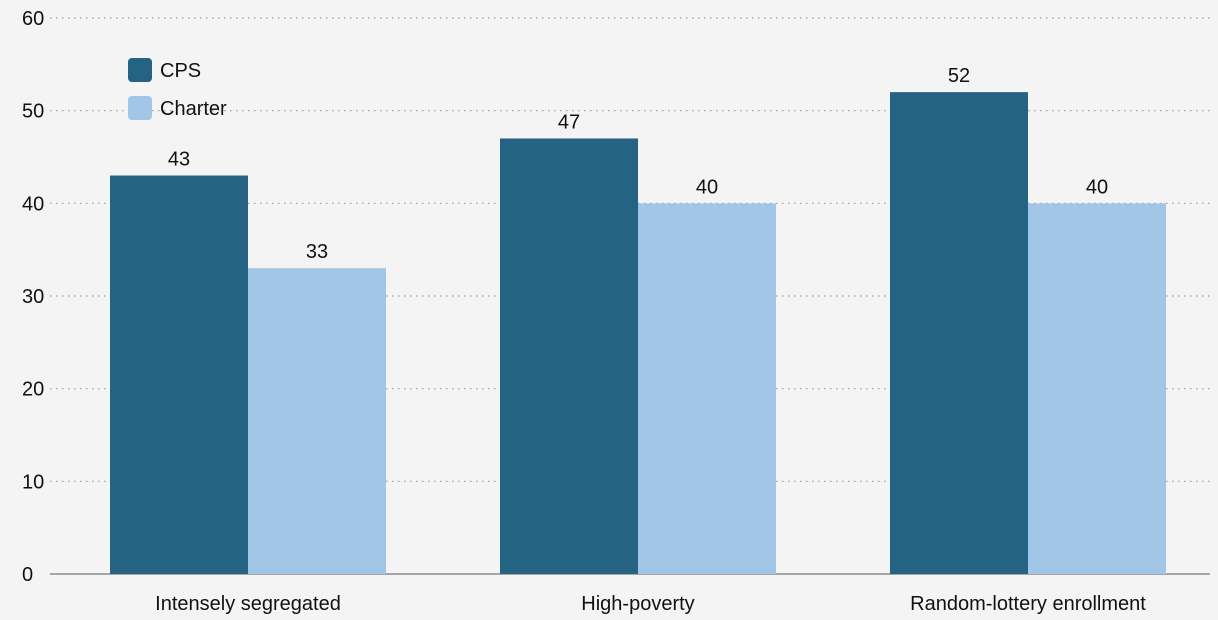 The width and height of the screenshot is (1218, 620). I want to click on y-tick-label: 0, so click(27, 575).